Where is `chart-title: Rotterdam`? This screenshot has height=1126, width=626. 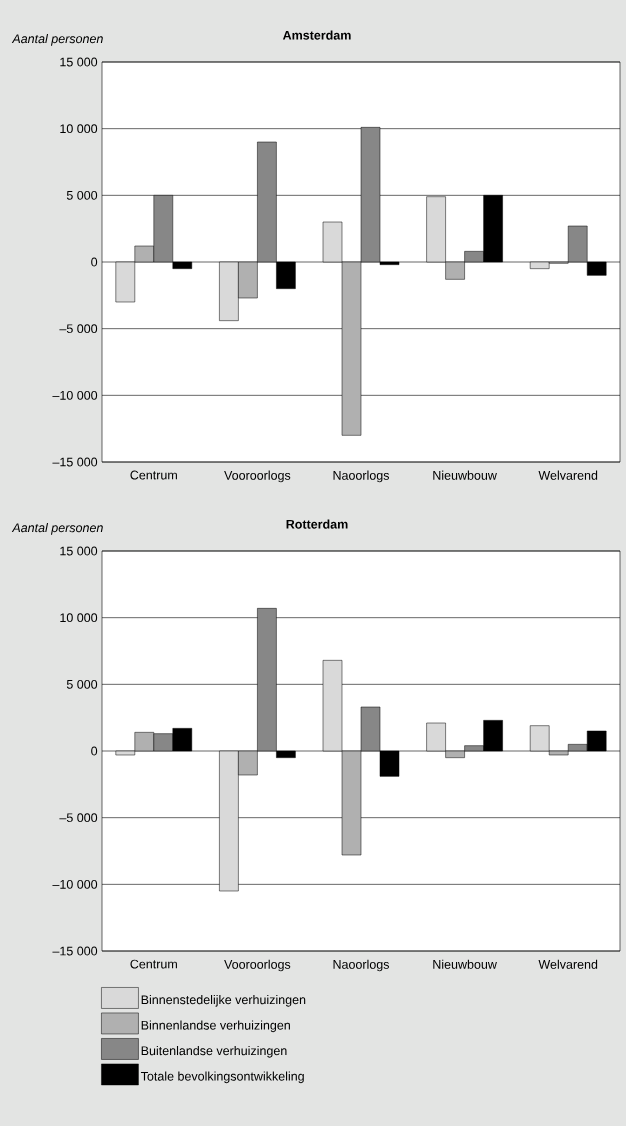 chart-title: Rotterdam is located at coordinates (317, 524).